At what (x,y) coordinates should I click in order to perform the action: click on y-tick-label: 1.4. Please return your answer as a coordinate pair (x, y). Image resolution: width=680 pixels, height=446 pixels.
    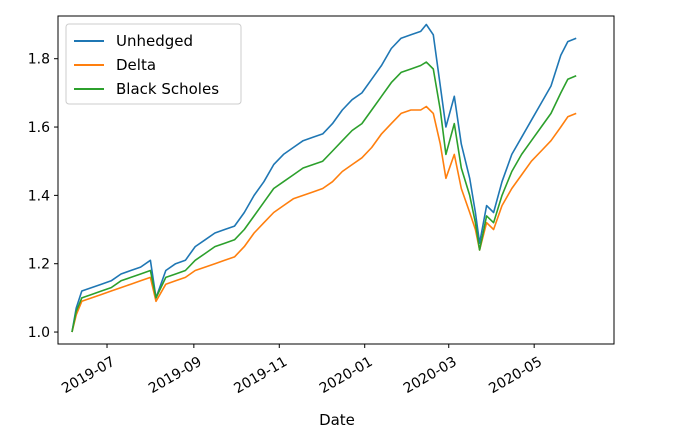
    Looking at the image, I should click on (39, 196).